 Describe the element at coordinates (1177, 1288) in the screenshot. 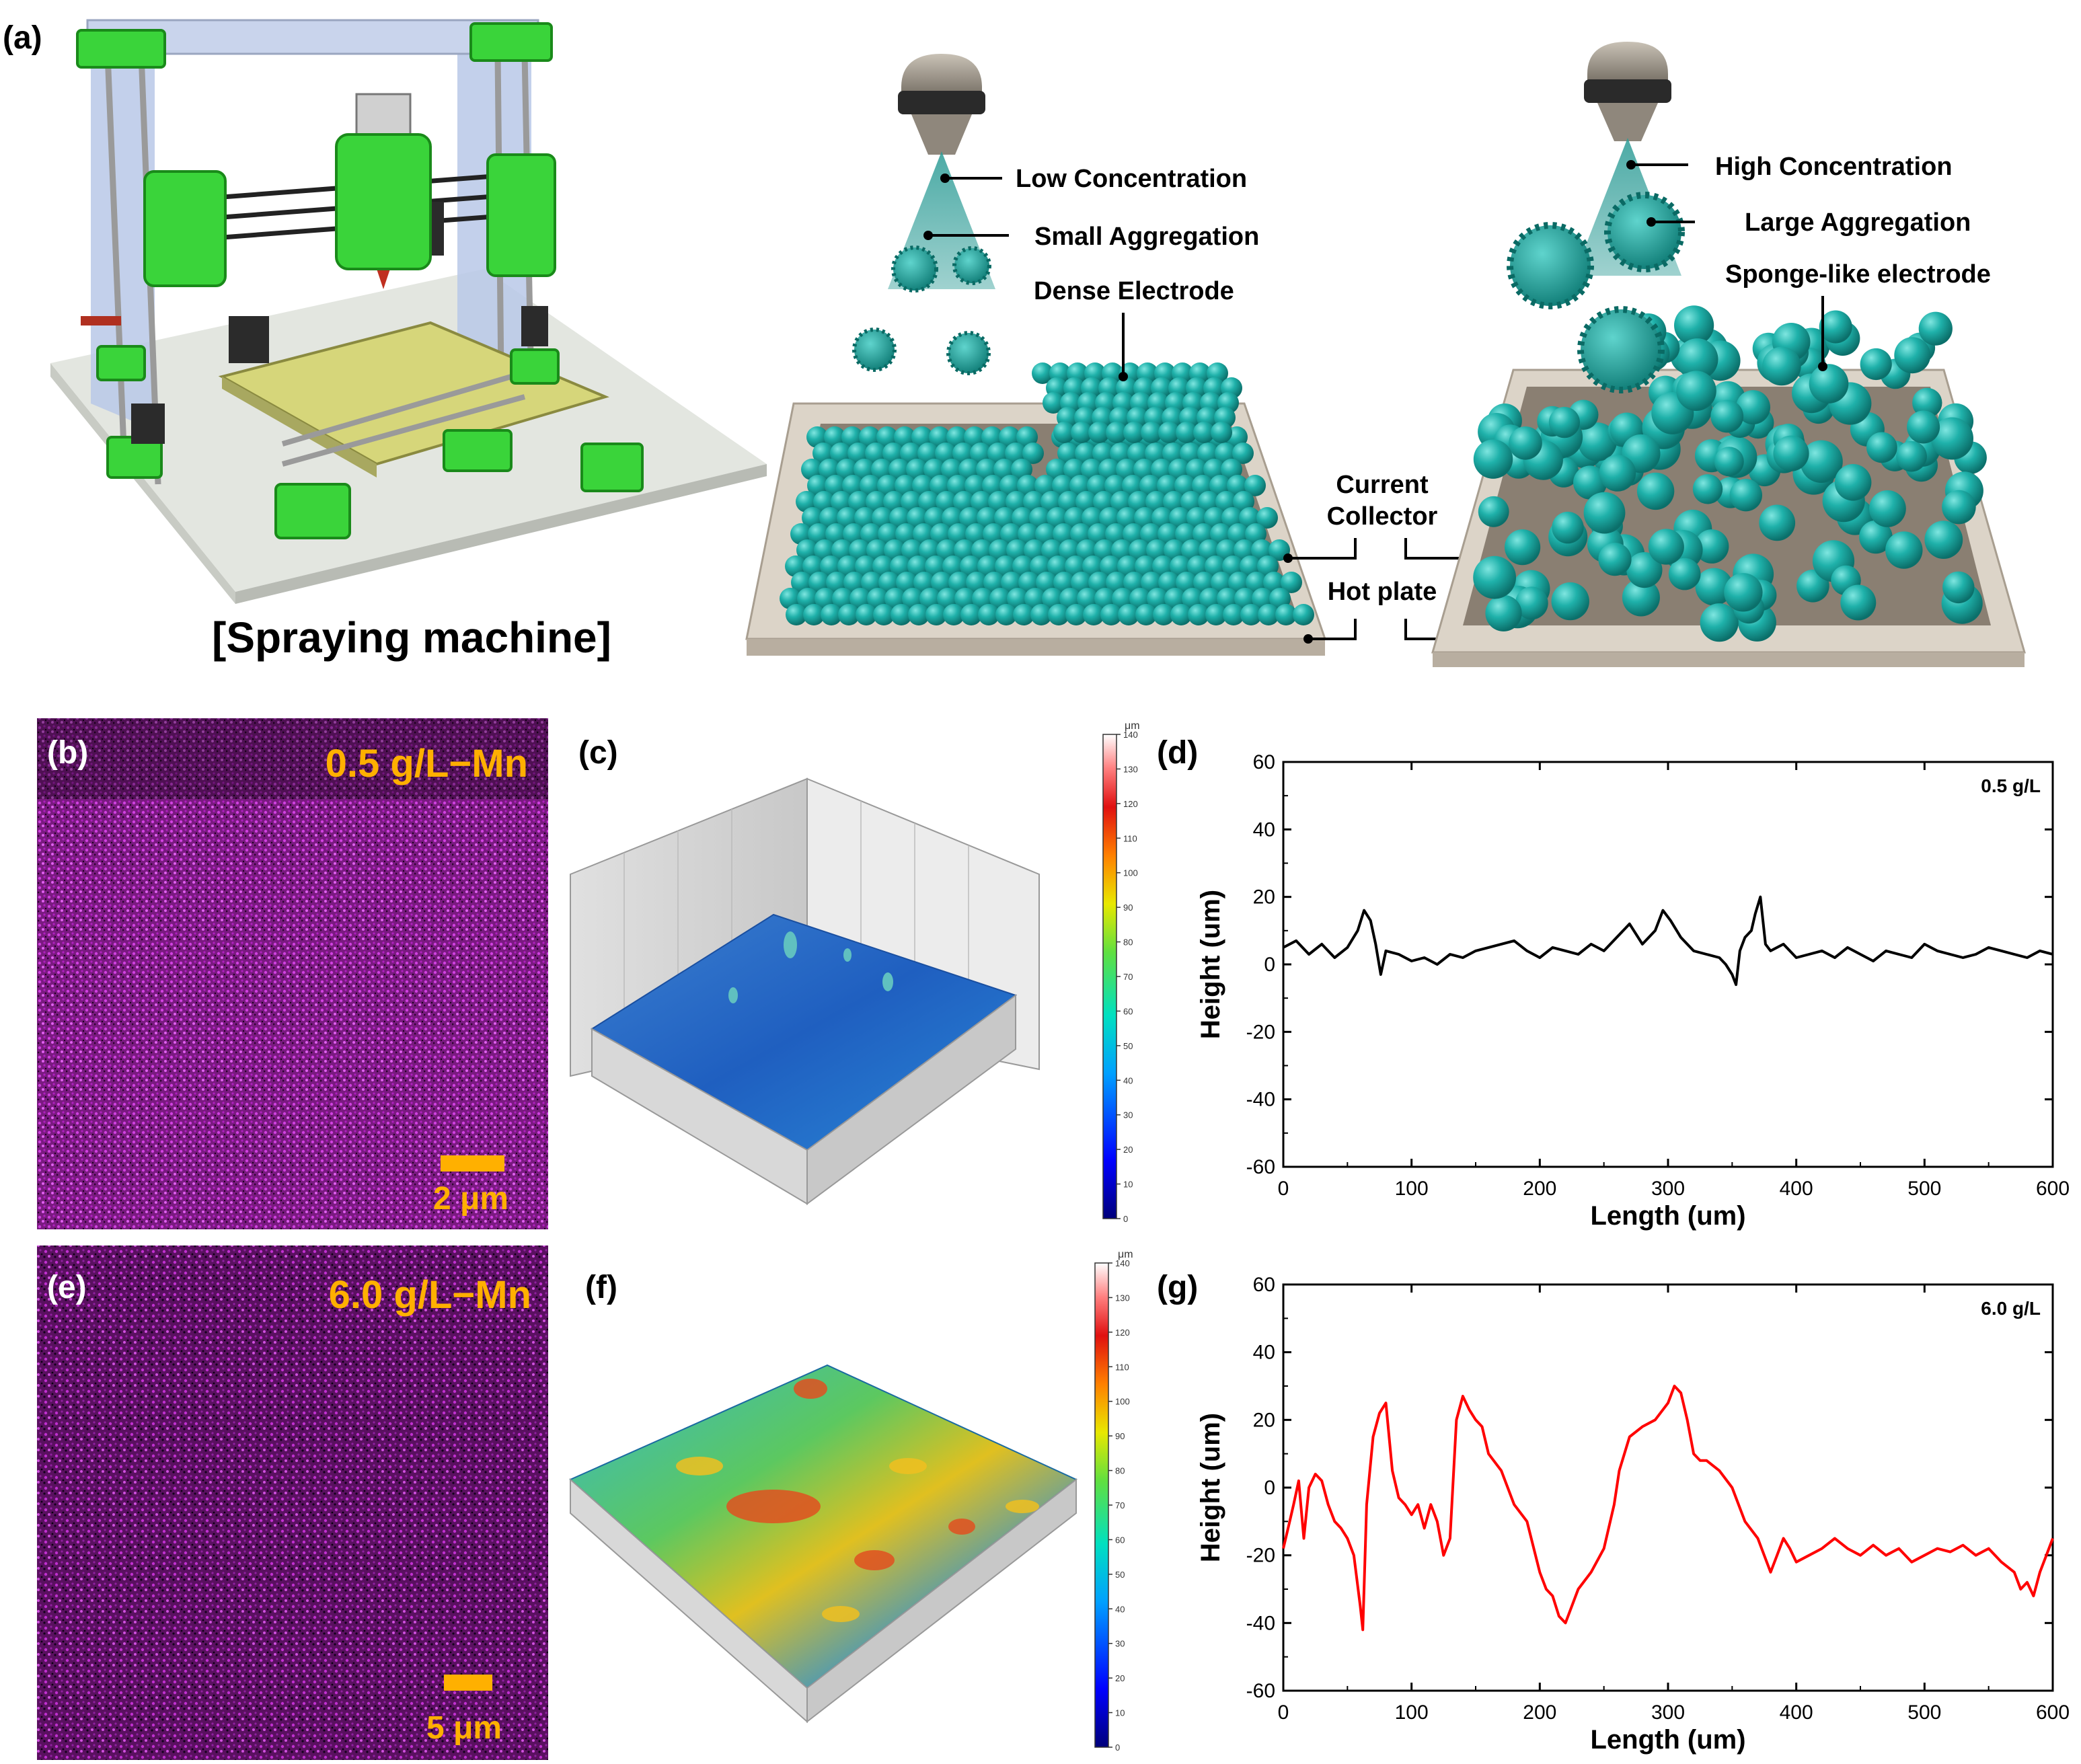

I see `panel-g-label: (g)` at that location.